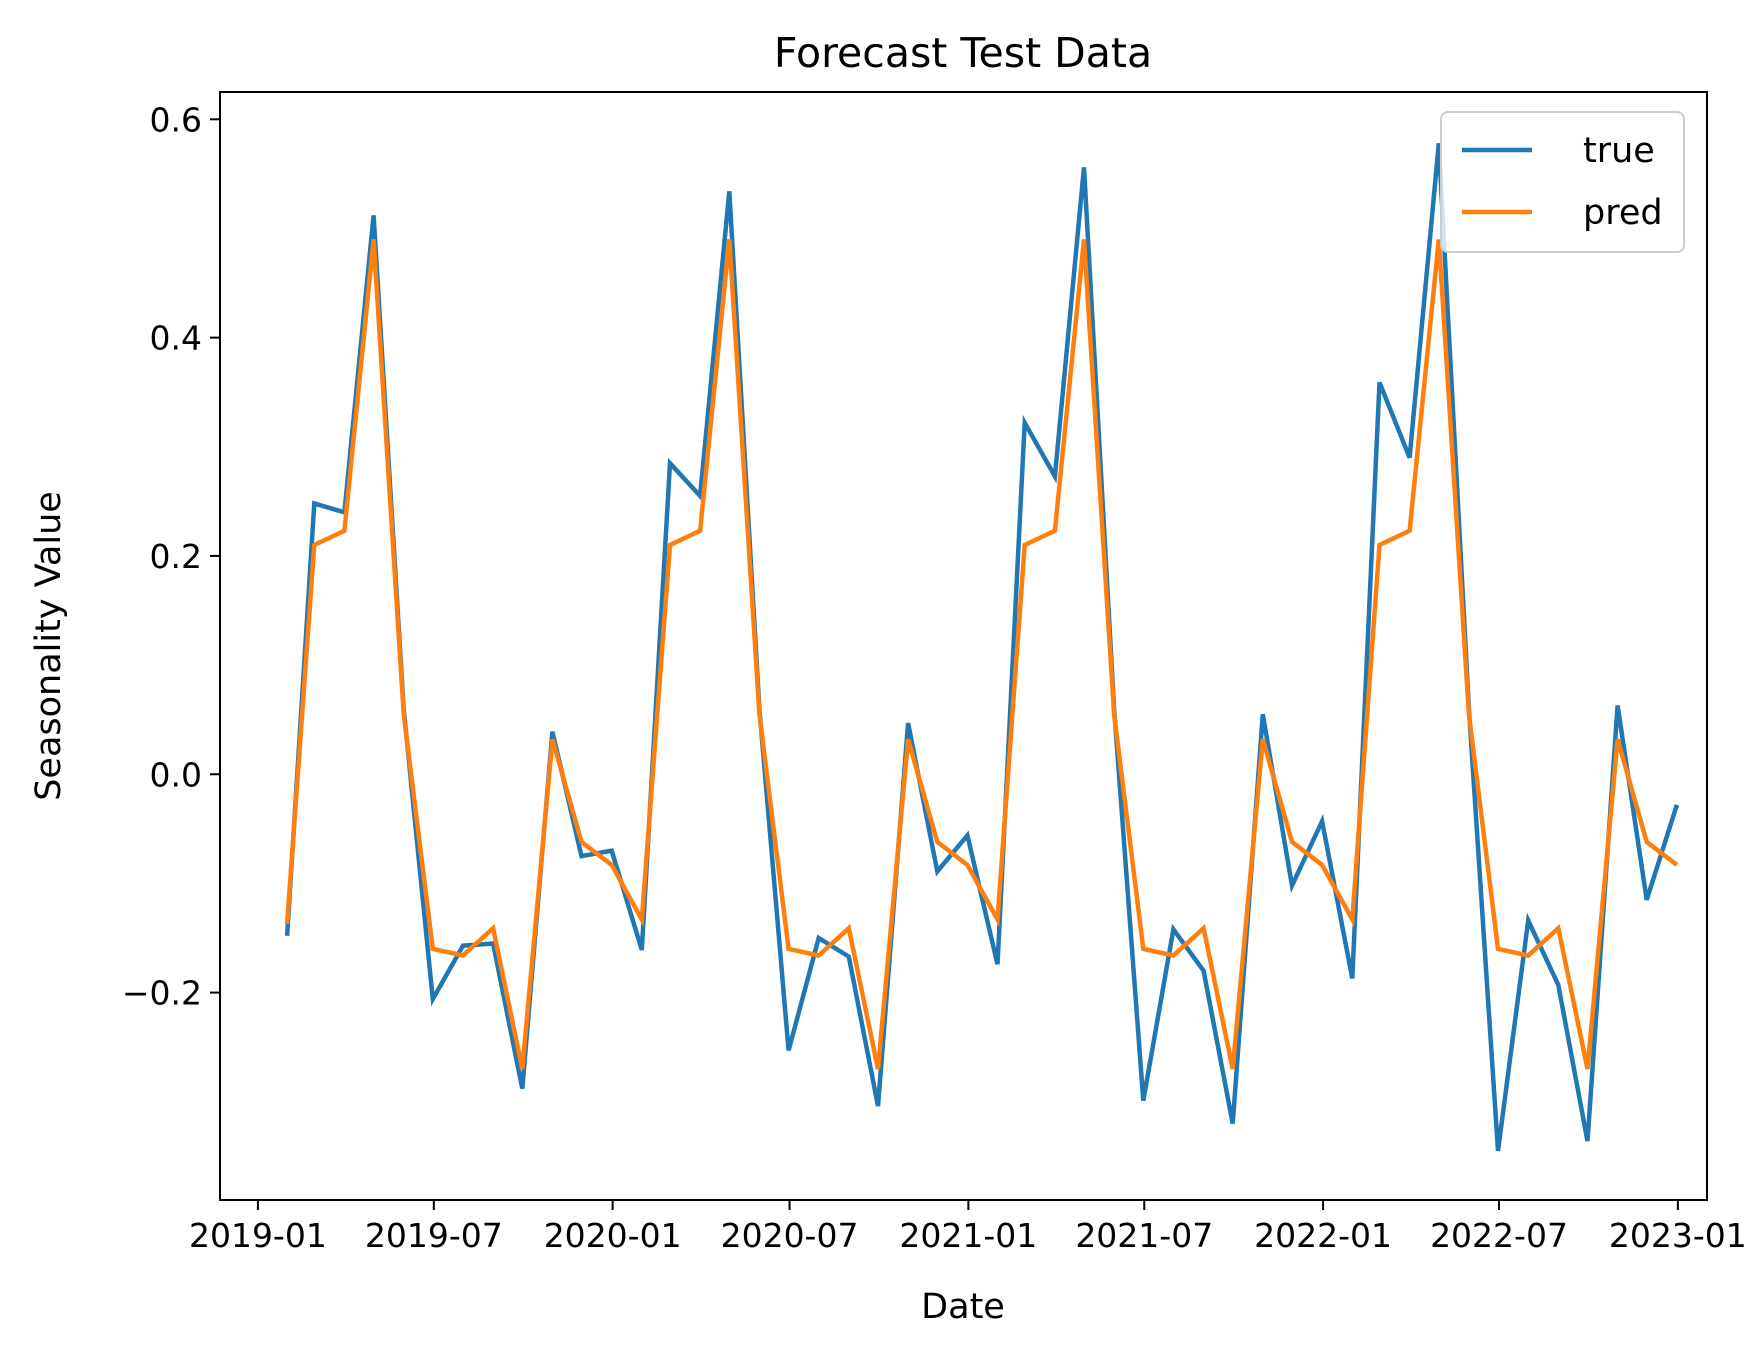 The width and height of the screenshot is (1757, 1361). Describe the element at coordinates (963, 53) in the screenshot. I see `chart-title: Forecast Test Data` at that location.